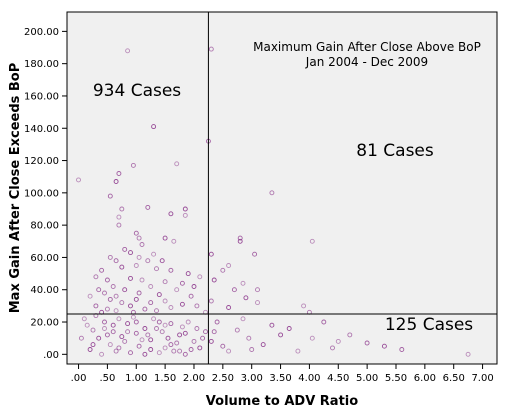 This screenshot has width=521, height=416. Describe the element at coordinates (44, 226) in the screenshot. I see `y-tick-label: 80.00` at that location.